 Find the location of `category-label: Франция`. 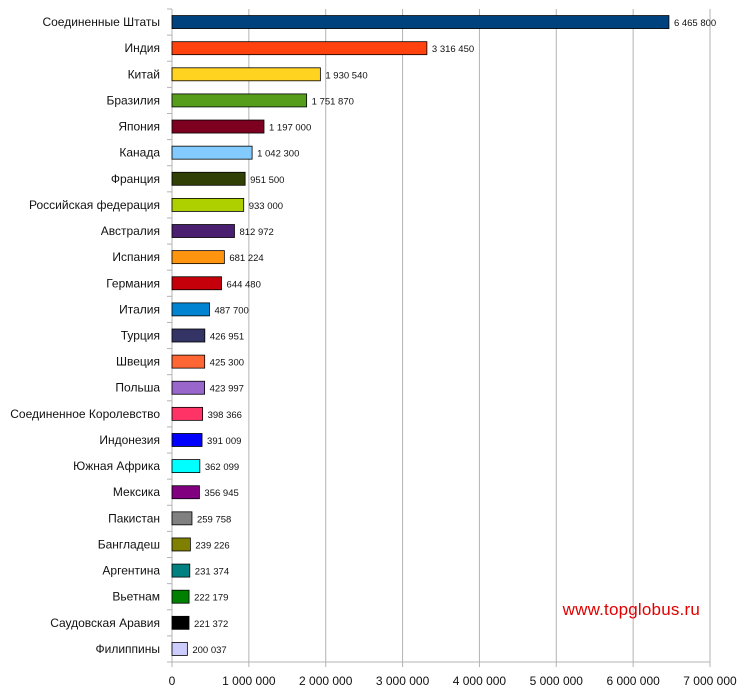

category-label: Франция is located at coordinates (135, 179).